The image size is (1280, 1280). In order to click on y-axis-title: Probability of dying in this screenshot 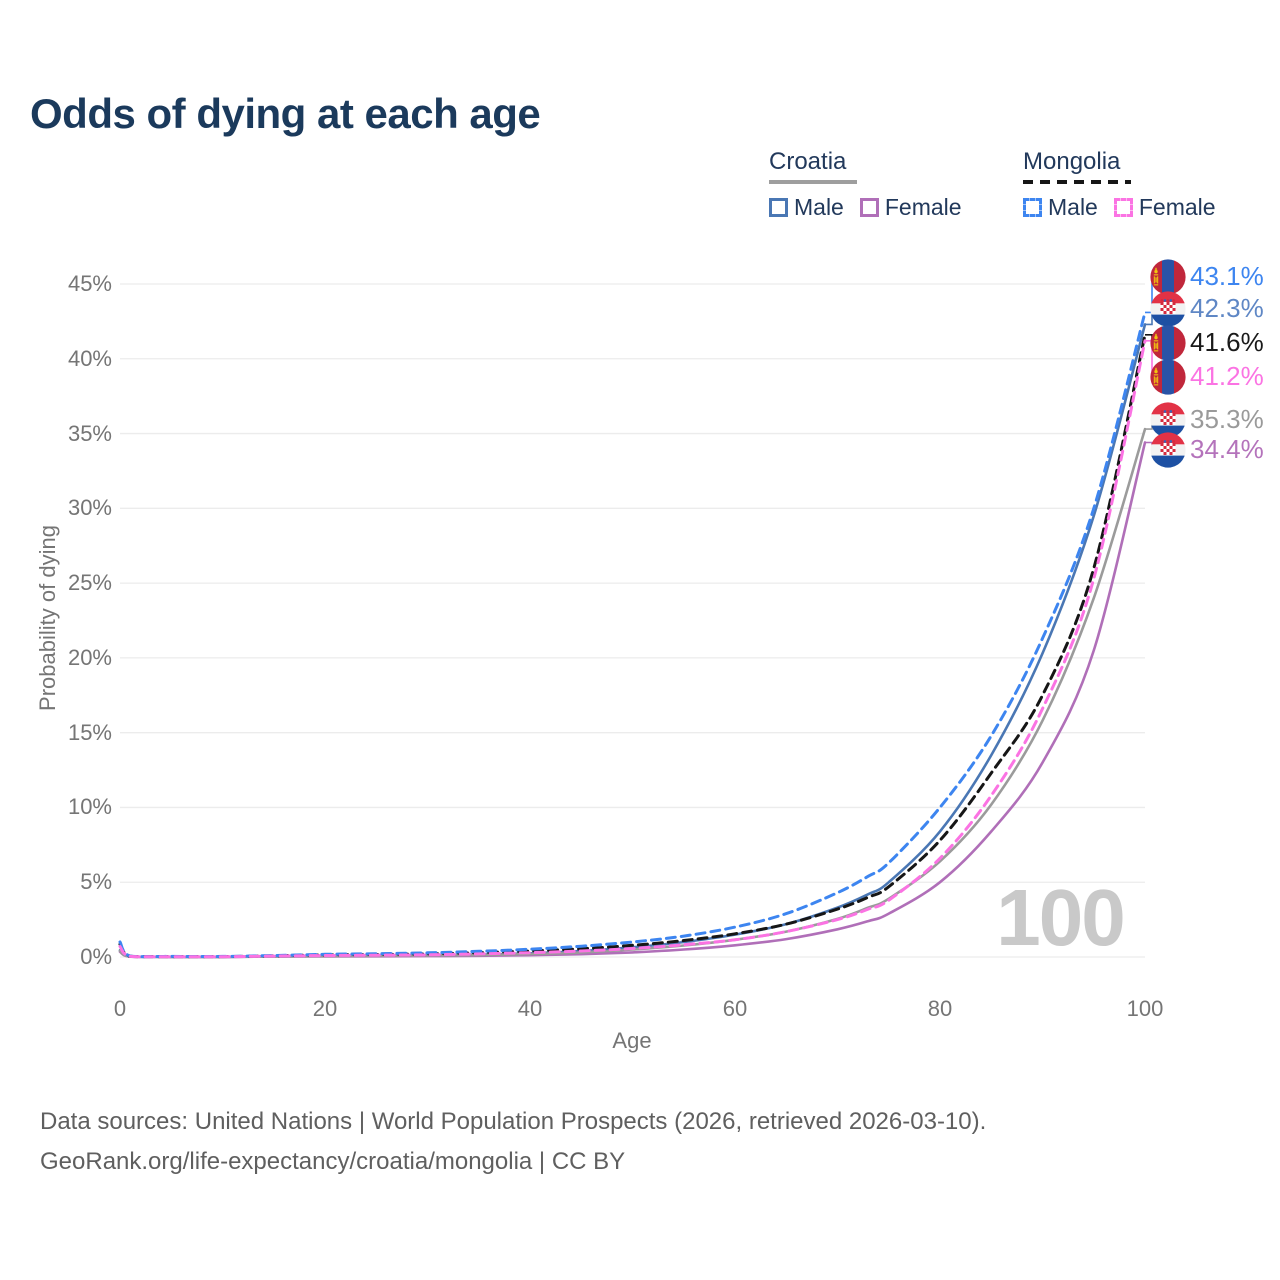, I will do `click(47, 618)`.